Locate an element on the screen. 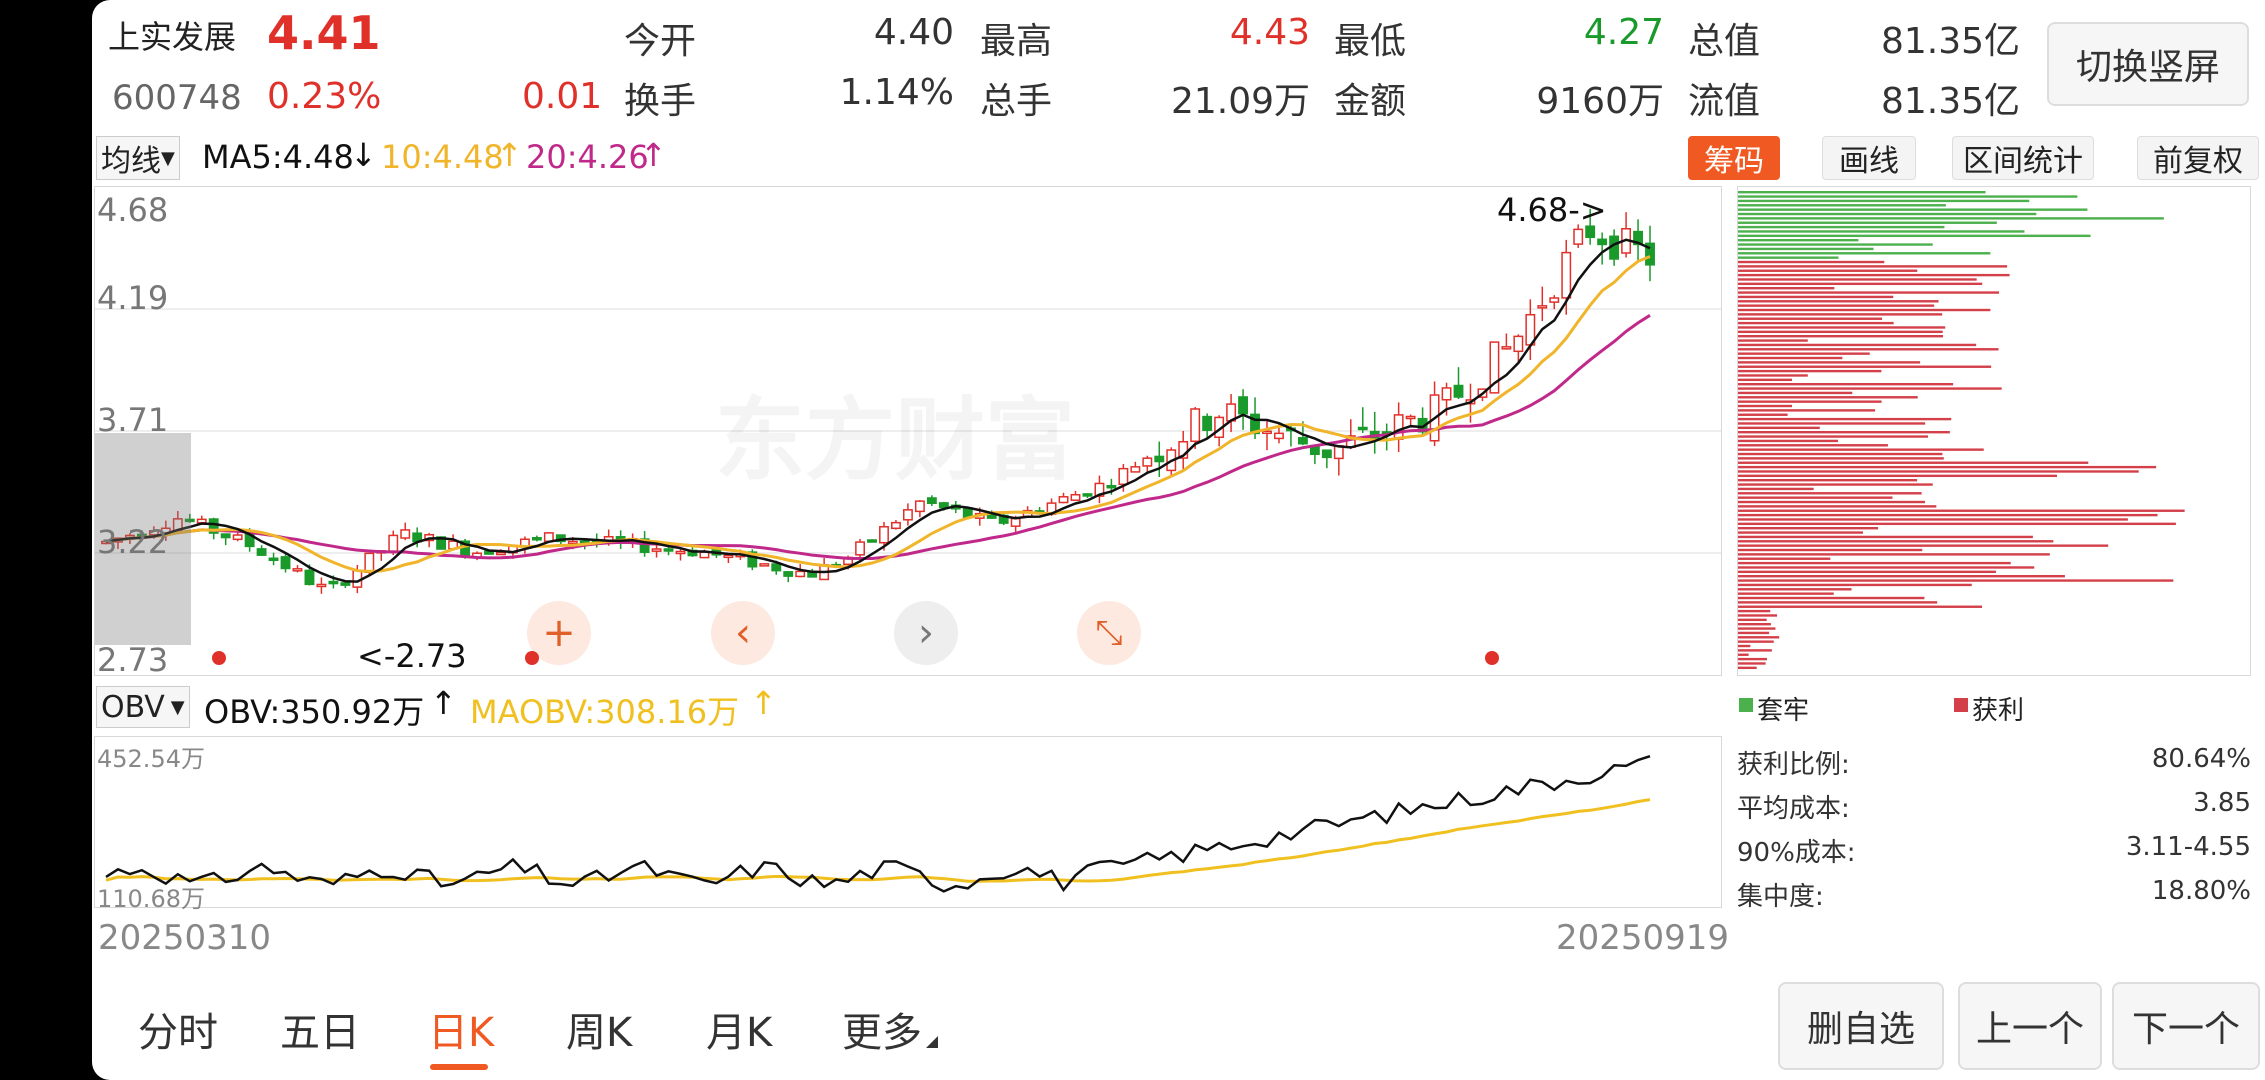  drag-handle is located at coordinates (143, 539).